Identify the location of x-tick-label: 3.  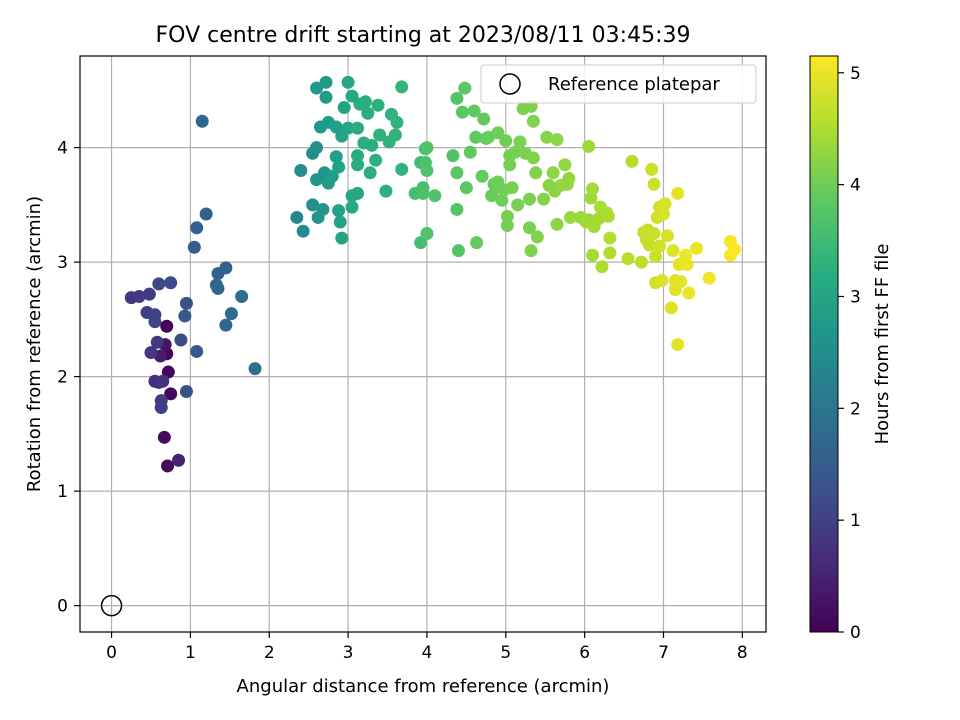
(348, 653).